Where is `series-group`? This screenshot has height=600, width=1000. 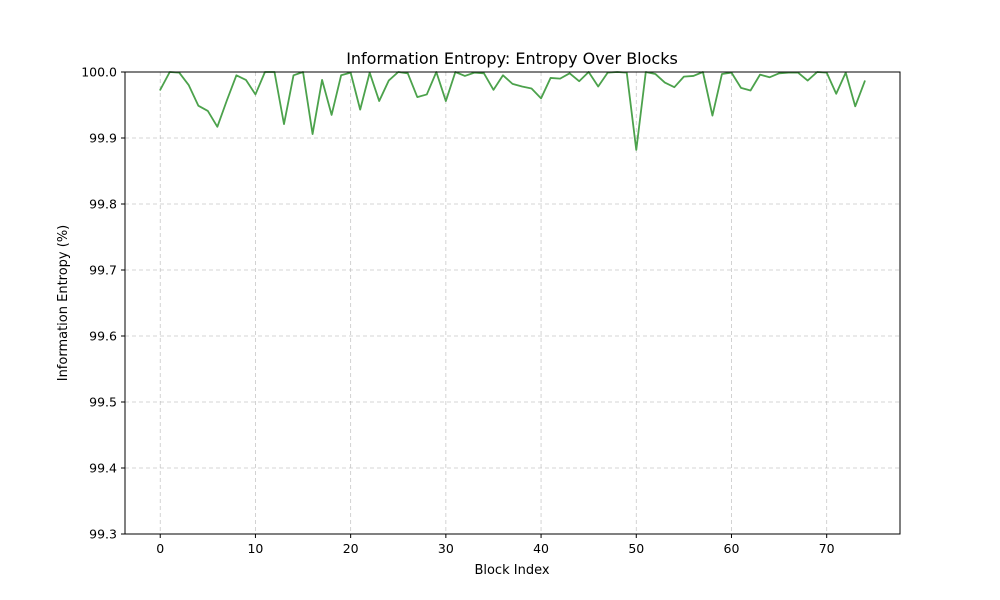 series-group is located at coordinates (512, 111).